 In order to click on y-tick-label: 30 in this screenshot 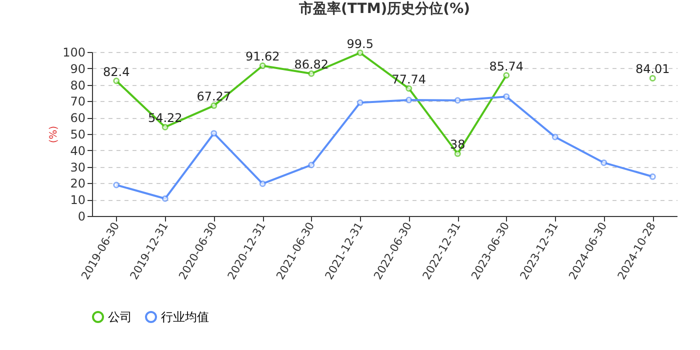, I will do `click(78, 167)`.